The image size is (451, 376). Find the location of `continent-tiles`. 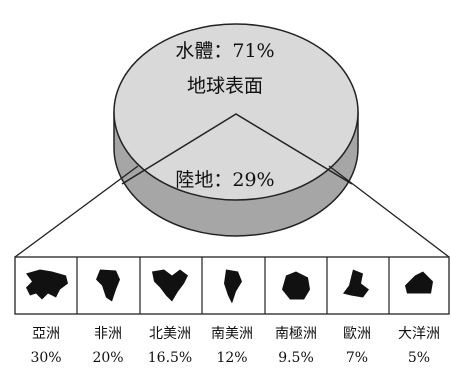

continent-tiles is located at coordinates (229, 285).